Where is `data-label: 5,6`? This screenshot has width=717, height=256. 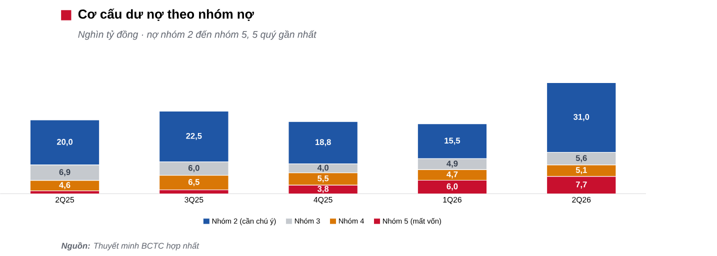
data-label: 5,6 is located at coordinates (581, 158).